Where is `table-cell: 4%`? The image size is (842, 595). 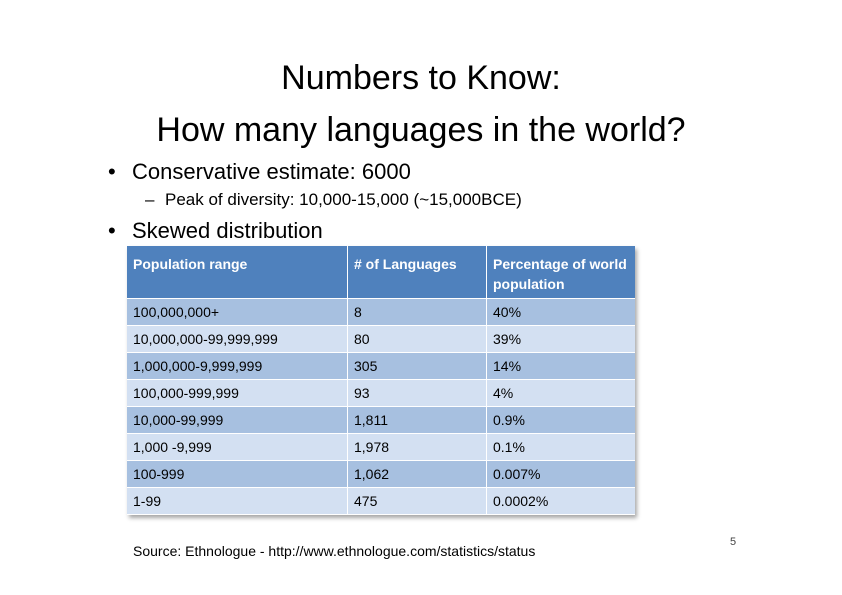 table-cell: 4% is located at coordinates (560, 393).